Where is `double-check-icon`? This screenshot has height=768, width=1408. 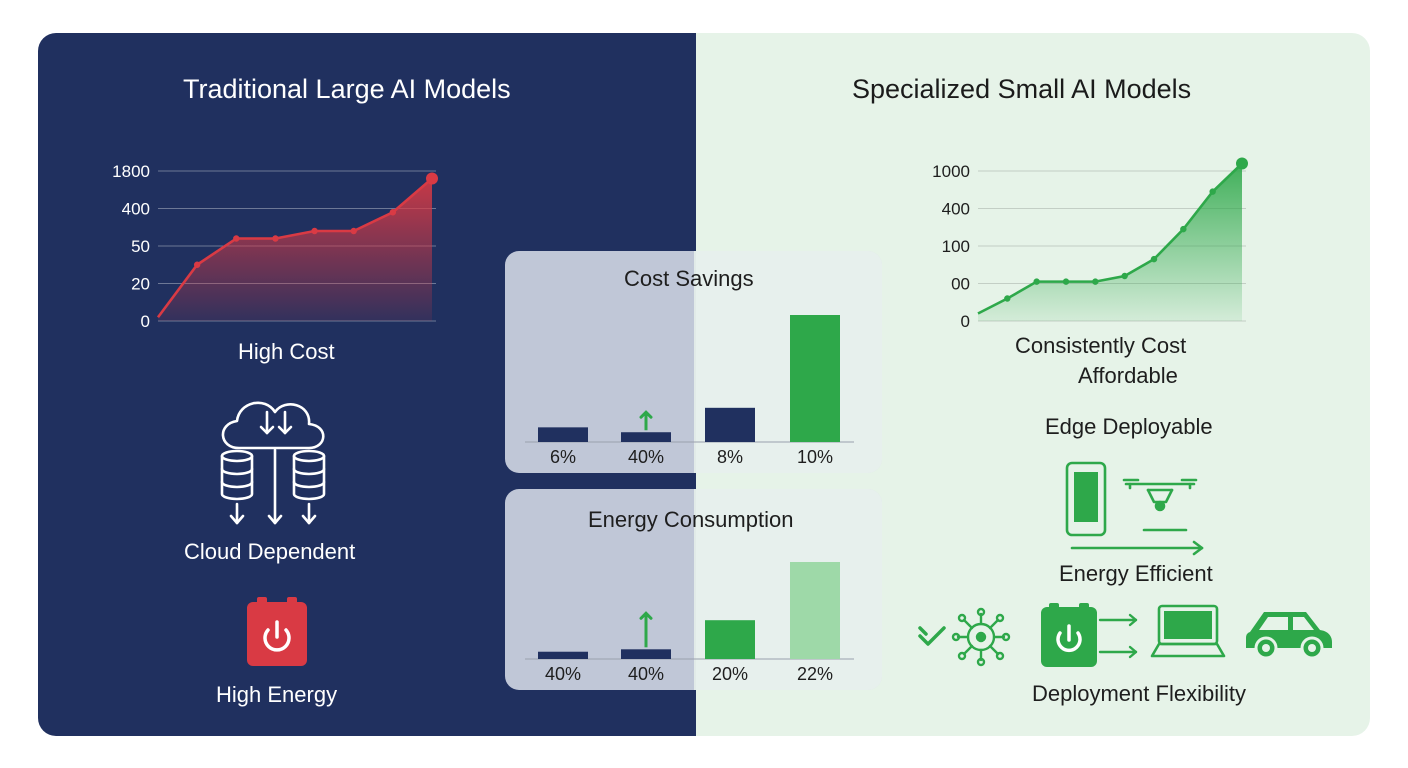
double-check-icon is located at coordinates (932, 636).